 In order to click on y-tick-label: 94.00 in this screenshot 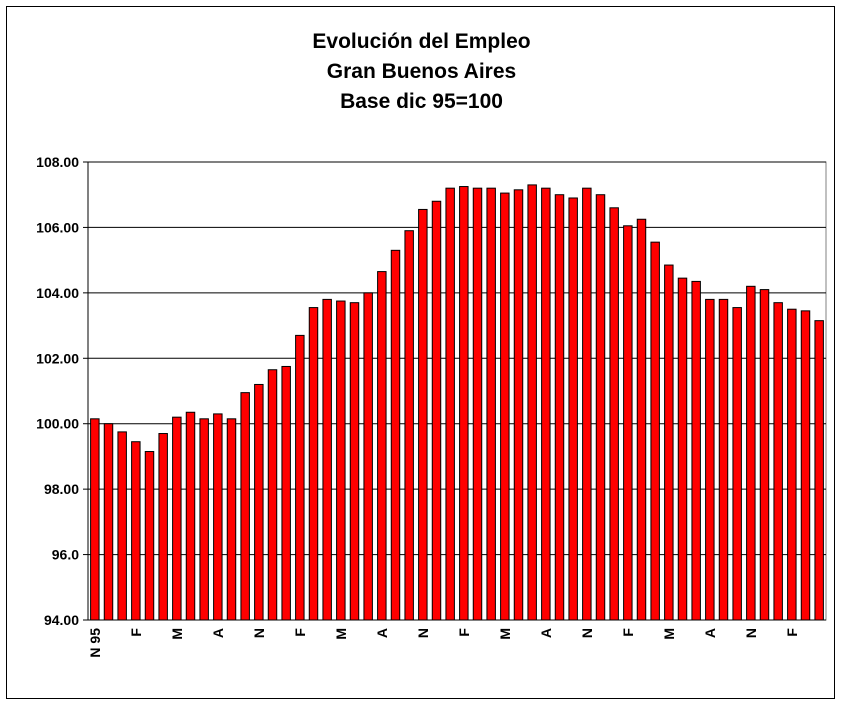, I will do `click(61, 620)`.